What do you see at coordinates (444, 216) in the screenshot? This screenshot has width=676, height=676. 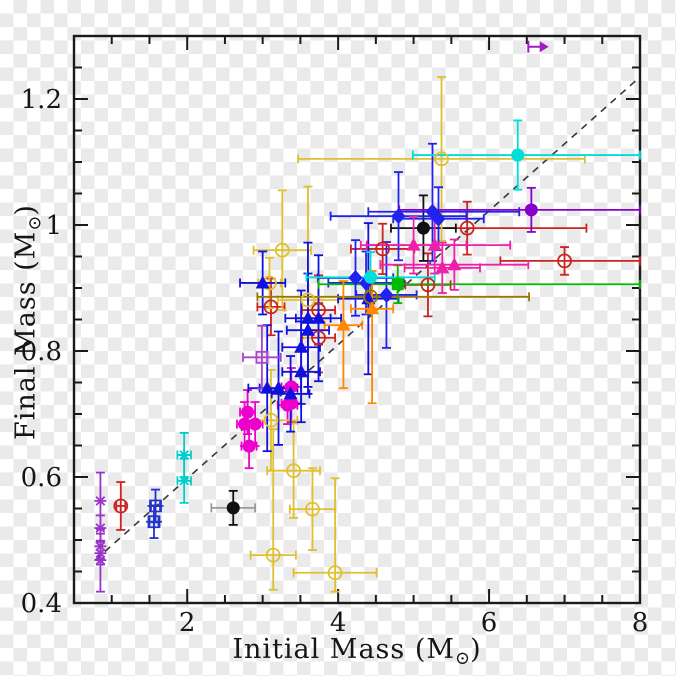 I see `markers-cyan-filled-circles` at bounding box center [444, 216].